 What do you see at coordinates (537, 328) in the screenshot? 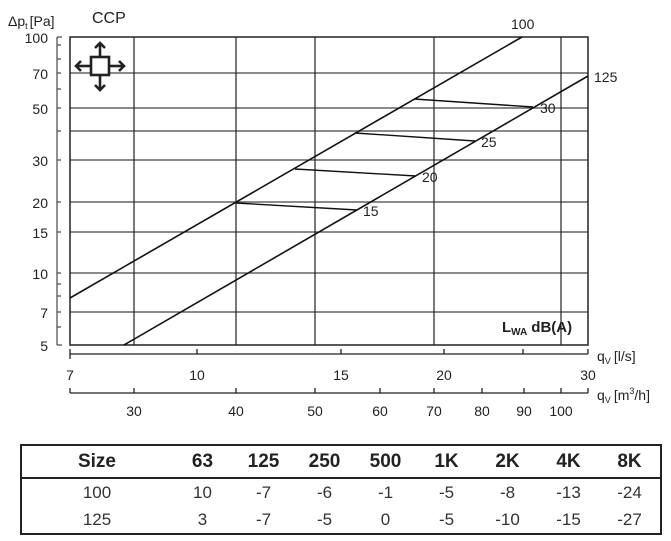
I see `lwa-annotation: LWA dB(A)` at bounding box center [537, 328].